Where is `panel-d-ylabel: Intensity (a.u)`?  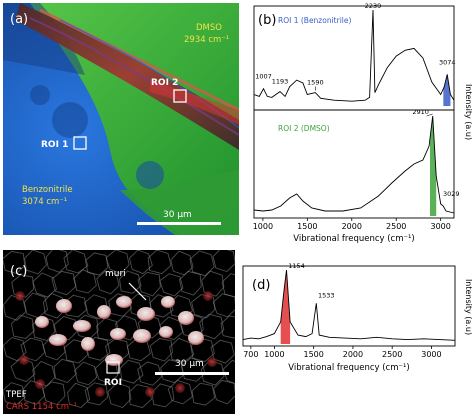
panel-d-ylabel: Intensity (a.u) is located at coordinates (468, 307).